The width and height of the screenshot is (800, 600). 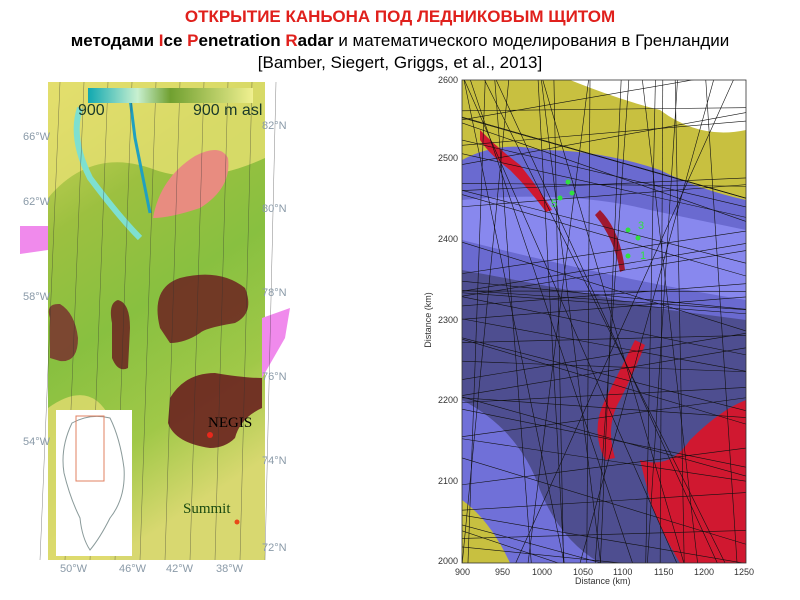 What do you see at coordinates (704, 572) in the screenshot?
I see `x-tick: 1200` at bounding box center [704, 572].